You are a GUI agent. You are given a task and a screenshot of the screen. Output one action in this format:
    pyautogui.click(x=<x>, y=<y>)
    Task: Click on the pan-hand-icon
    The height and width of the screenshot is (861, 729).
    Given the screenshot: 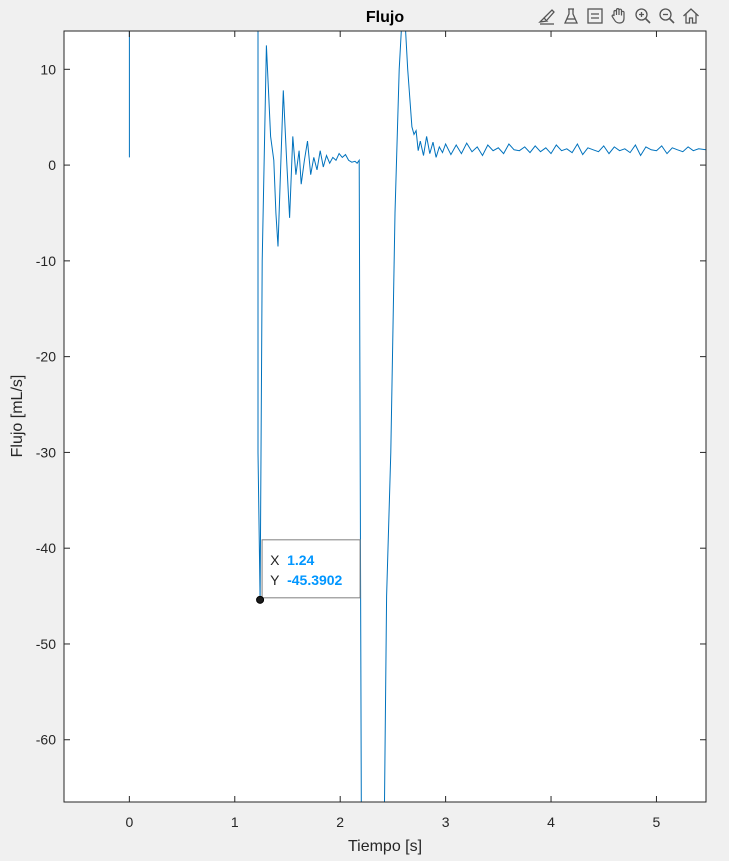 What is the action you would take?
    pyautogui.click(x=619, y=16)
    